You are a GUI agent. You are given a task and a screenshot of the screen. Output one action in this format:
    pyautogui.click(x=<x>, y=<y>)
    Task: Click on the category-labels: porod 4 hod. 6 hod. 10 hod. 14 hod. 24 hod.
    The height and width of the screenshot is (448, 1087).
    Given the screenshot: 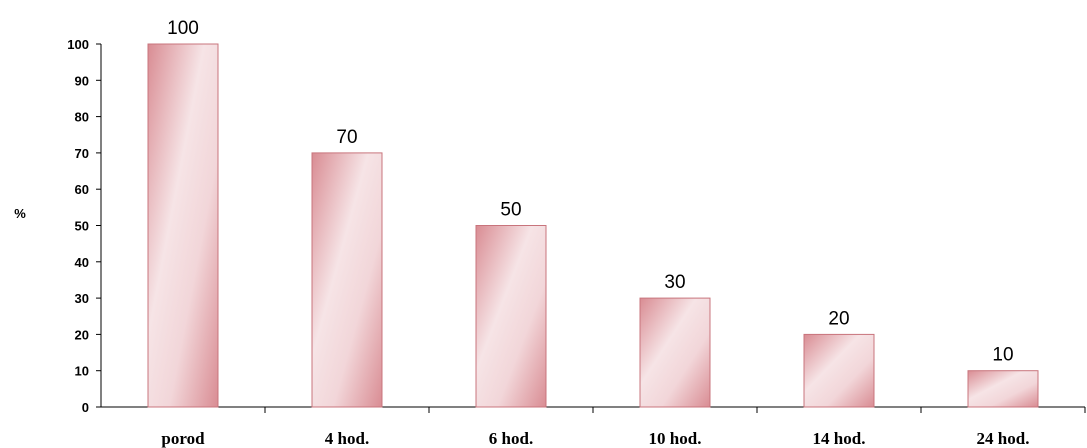 What is the action you would take?
    pyautogui.click(x=595, y=438)
    